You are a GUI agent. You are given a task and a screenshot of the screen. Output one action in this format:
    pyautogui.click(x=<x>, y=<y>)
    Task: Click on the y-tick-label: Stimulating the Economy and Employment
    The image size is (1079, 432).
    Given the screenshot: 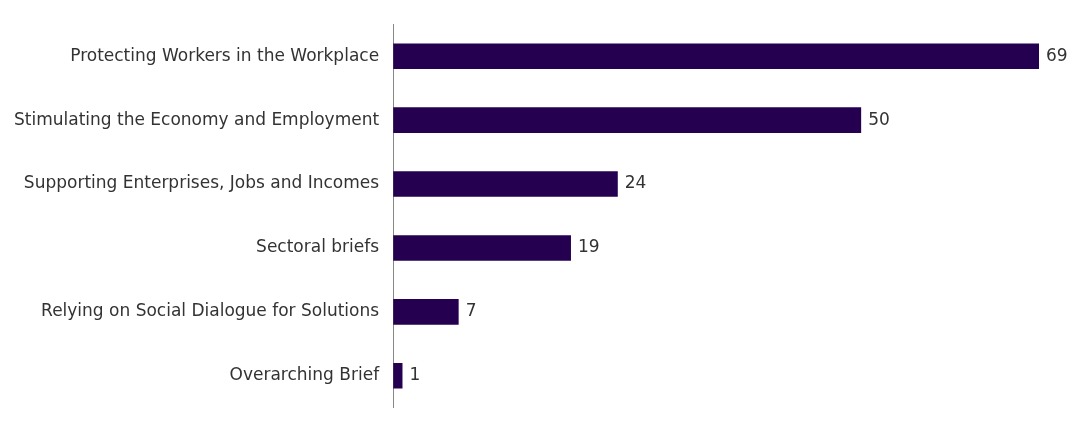 What is the action you would take?
    pyautogui.click(x=196, y=118)
    